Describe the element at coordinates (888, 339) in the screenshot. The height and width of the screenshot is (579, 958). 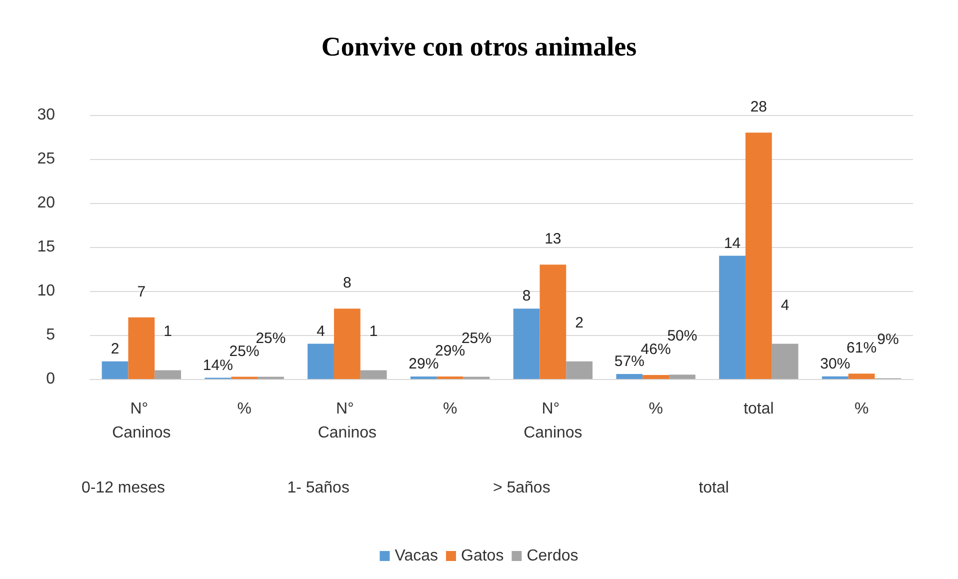
I see `data-label: 9%` at that location.